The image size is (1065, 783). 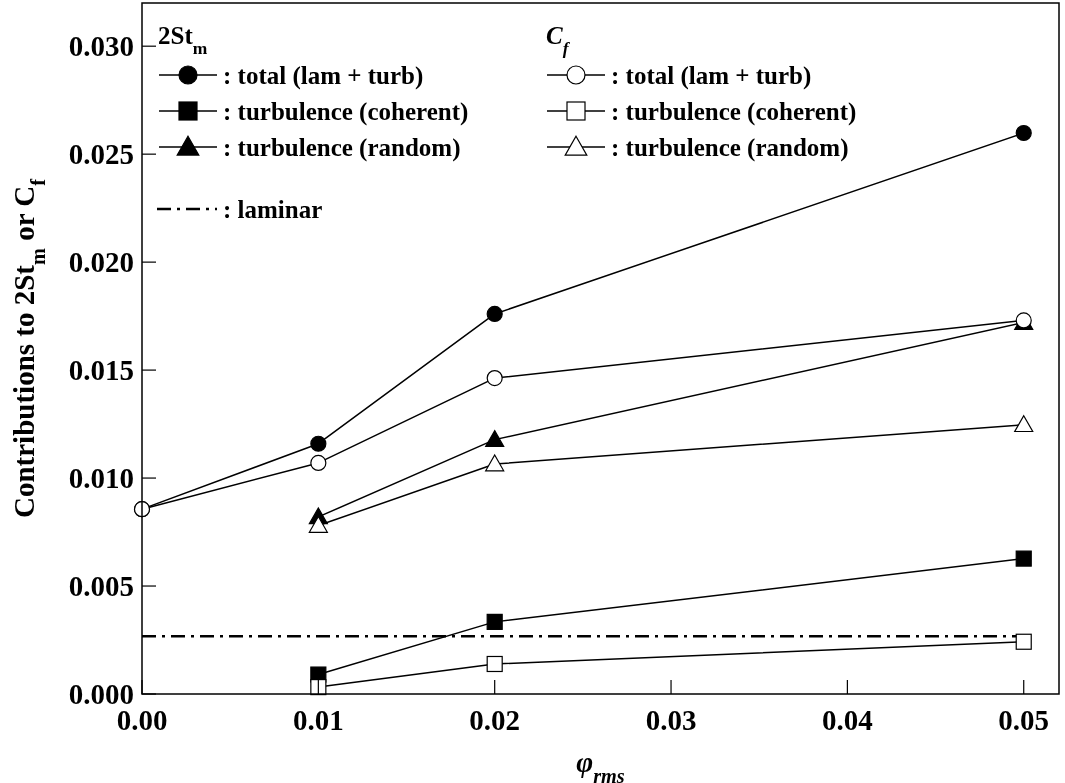 What do you see at coordinates (183, 40) in the screenshot?
I see `legend-title: 2St$_{m}$` at bounding box center [183, 40].